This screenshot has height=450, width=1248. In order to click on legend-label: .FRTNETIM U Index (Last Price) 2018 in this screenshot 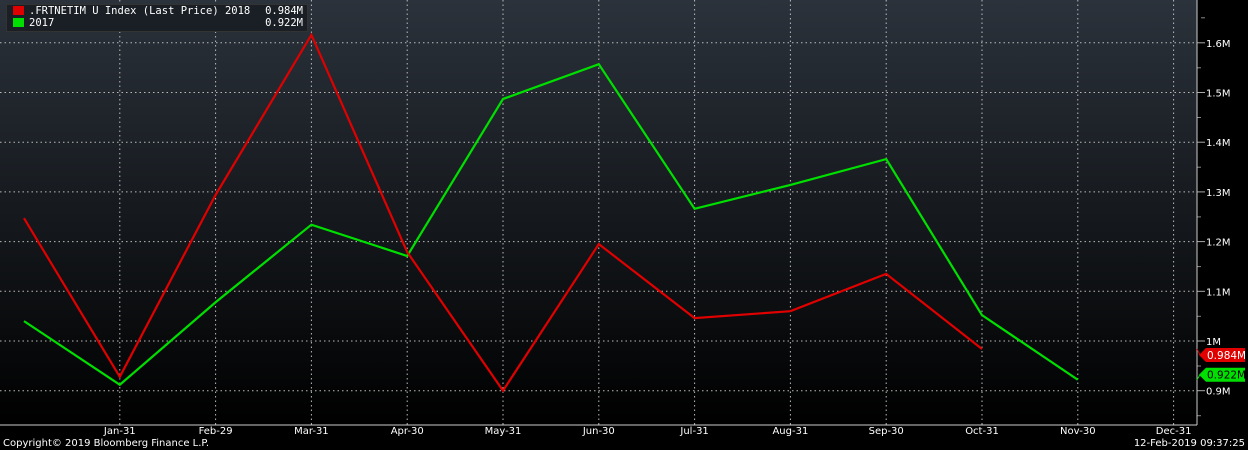, I will do `click(140, 11)`.